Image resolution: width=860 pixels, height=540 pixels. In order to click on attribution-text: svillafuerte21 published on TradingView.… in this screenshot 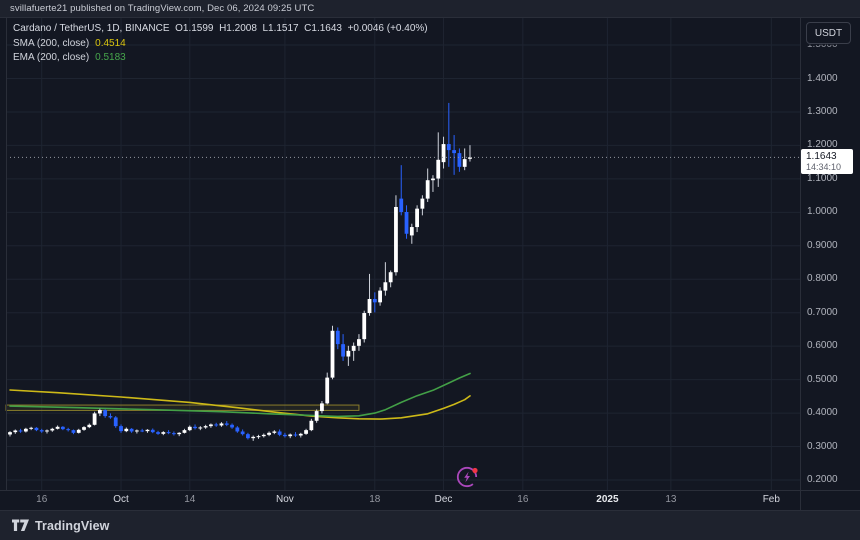, I will do `click(162, 8)`.